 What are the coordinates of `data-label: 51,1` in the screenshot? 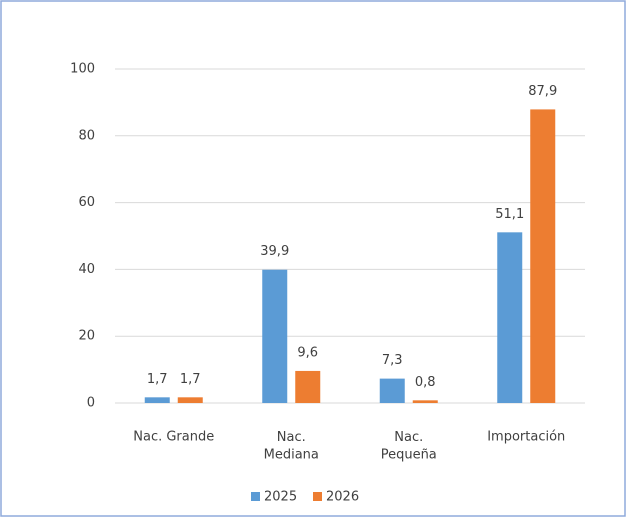 It's located at (509, 214).